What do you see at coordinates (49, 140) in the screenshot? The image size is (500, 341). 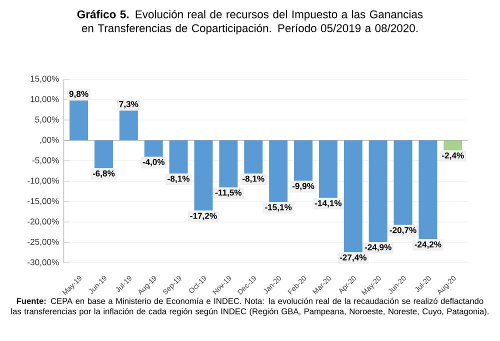 I see `y-tick-label: ,00%` at bounding box center [49, 140].